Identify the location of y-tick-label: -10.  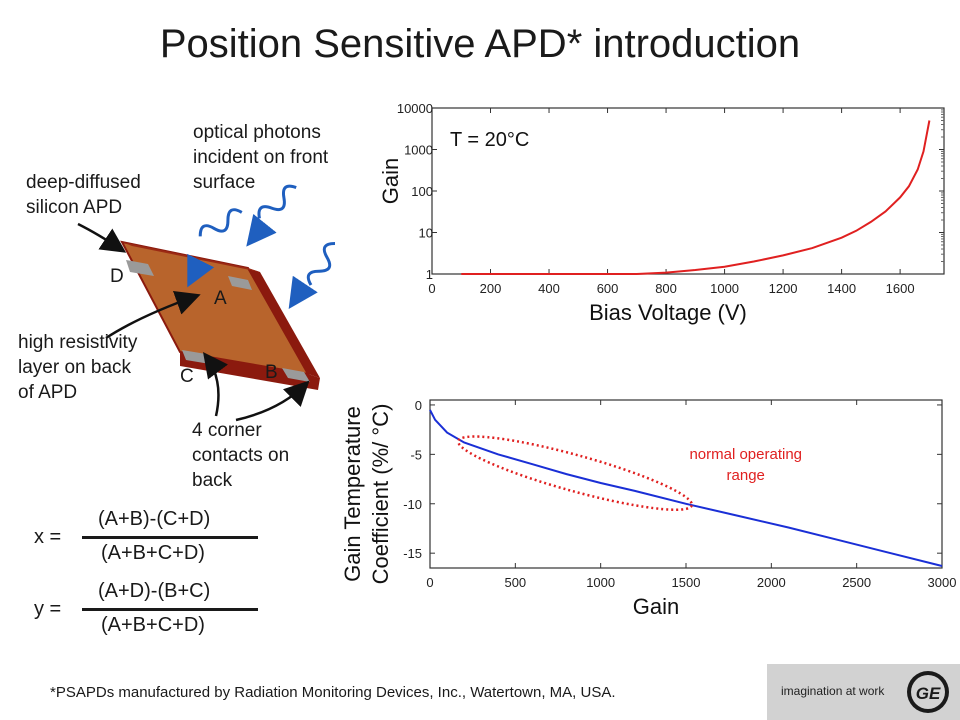
(412, 504).